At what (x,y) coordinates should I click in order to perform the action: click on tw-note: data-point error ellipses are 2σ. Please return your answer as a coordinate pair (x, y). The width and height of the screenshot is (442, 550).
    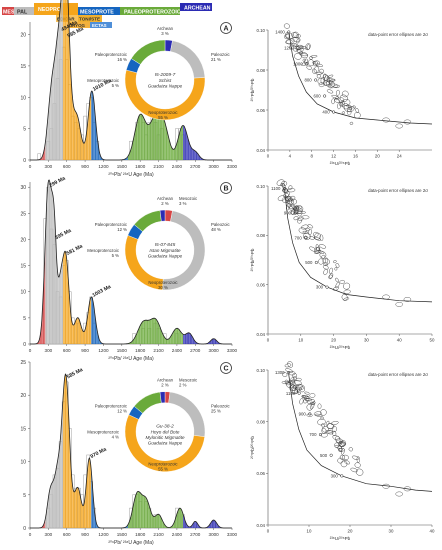
    Looking at the image, I should click on (398, 190).